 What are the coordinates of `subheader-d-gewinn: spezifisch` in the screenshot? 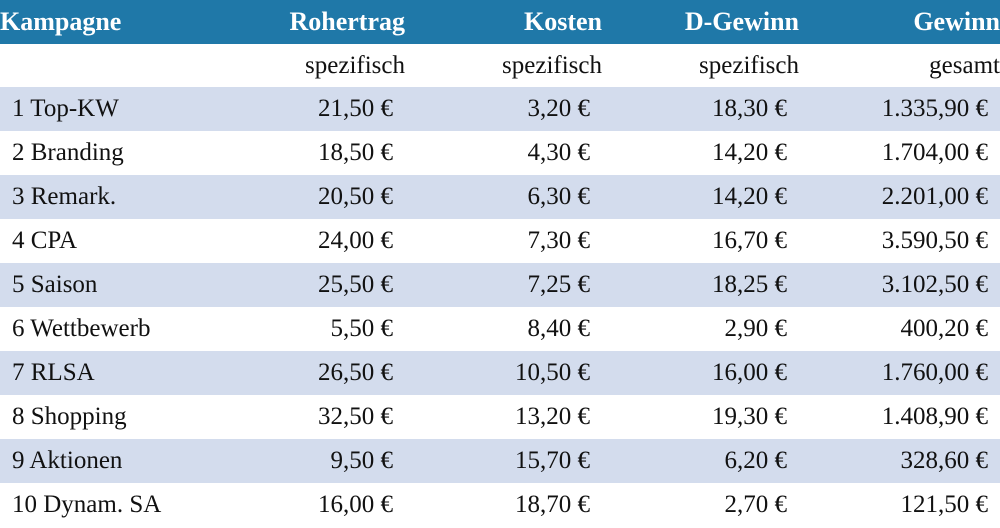 It's located at (700, 65).